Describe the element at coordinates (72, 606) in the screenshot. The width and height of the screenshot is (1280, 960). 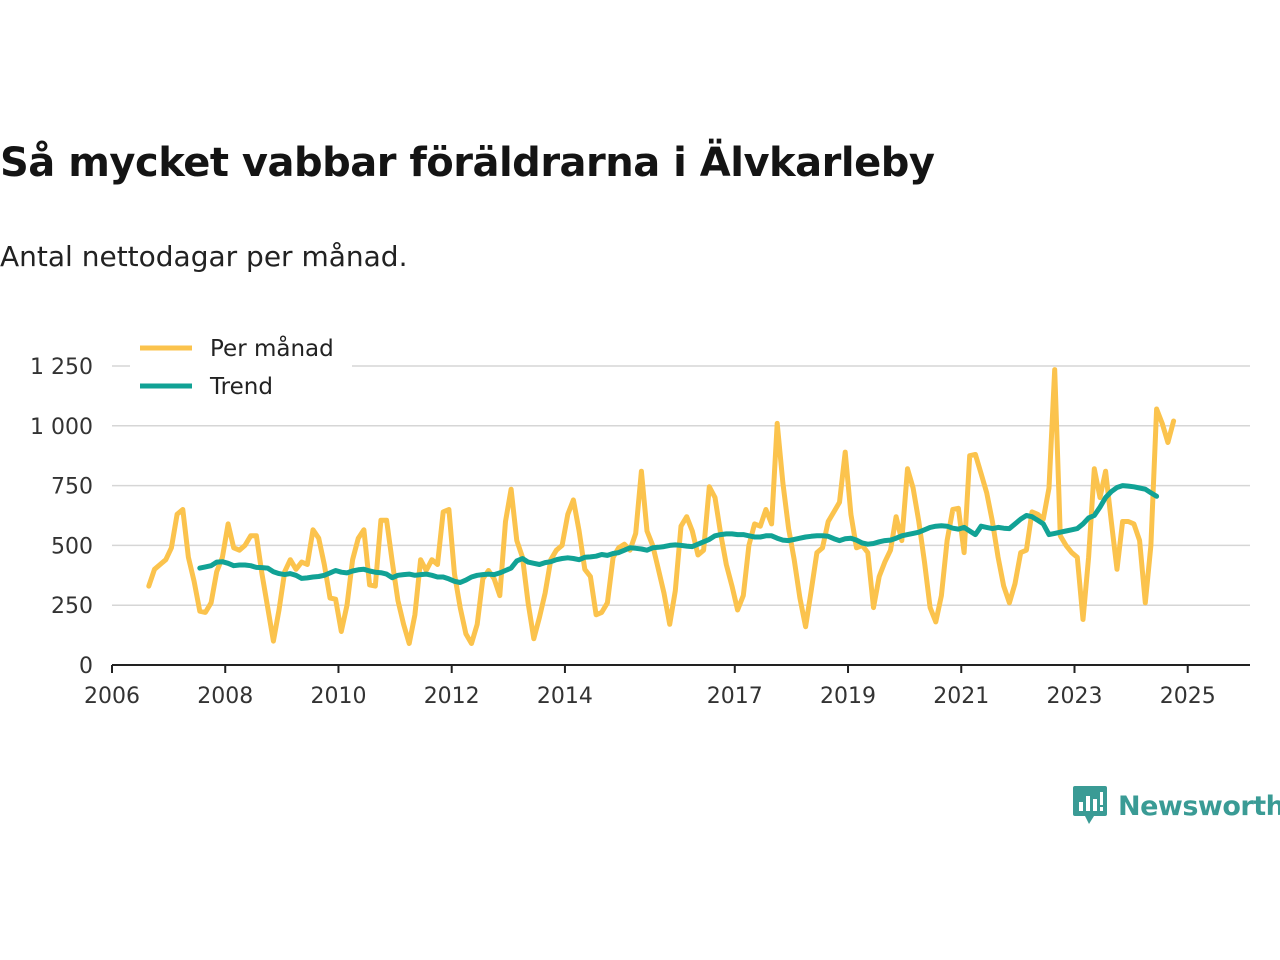
I see `y-tick-label: 250` at that location.